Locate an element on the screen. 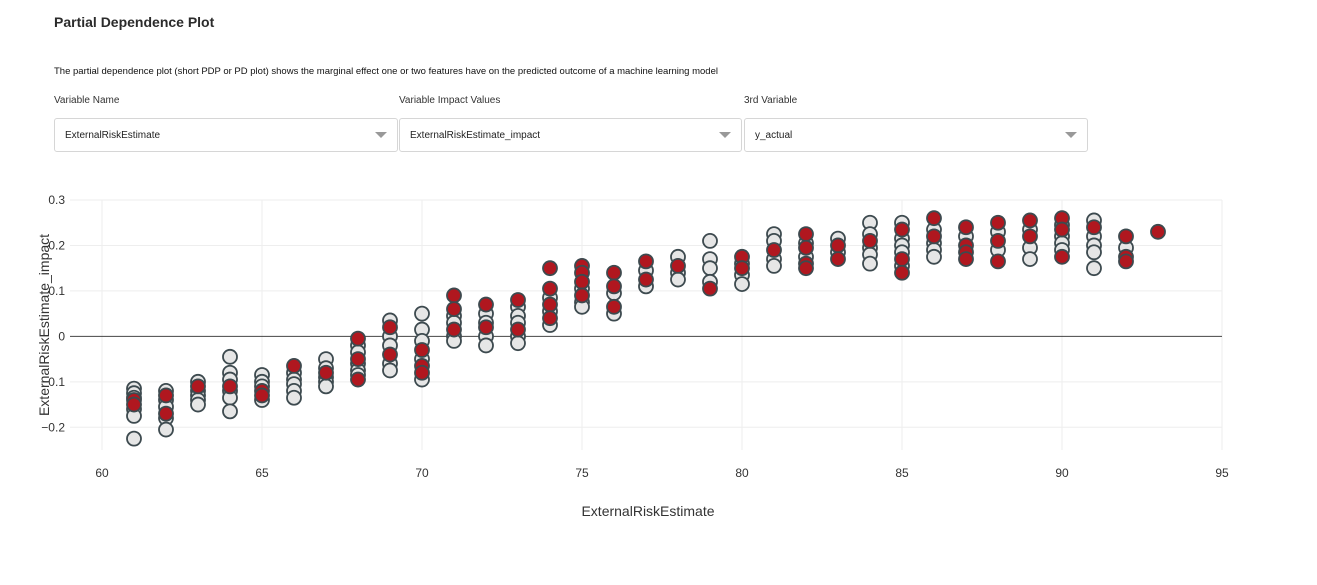 This screenshot has height=585, width=1317. third-variable-label: 3rd Variable is located at coordinates (771, 100).